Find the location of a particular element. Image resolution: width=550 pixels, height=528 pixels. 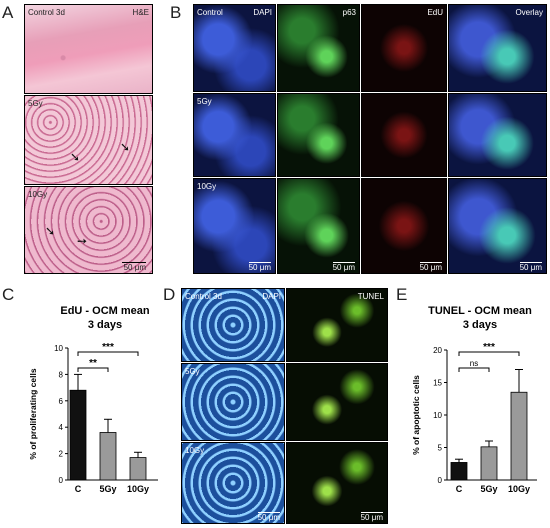

b-col-label-edu: EdU is located at coordinates (435, 12).